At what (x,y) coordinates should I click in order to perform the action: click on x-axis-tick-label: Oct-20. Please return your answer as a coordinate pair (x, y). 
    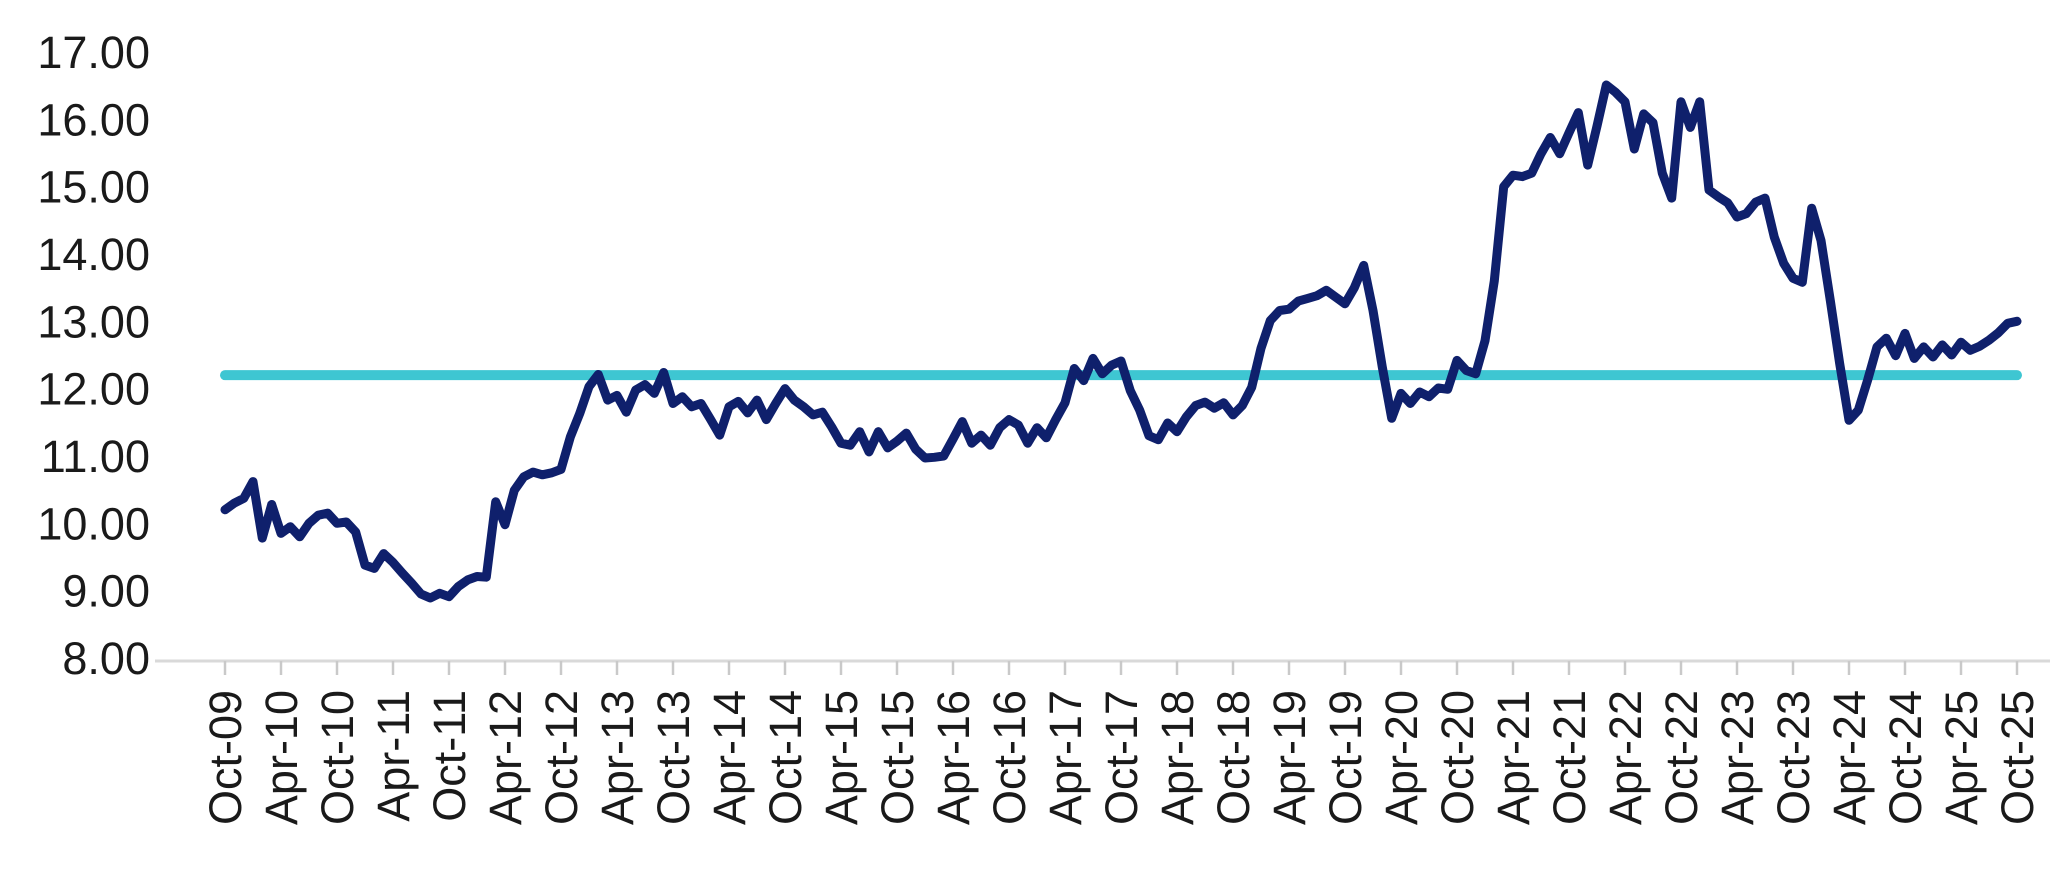
    Looking at the image, I should click on (1457, 757).